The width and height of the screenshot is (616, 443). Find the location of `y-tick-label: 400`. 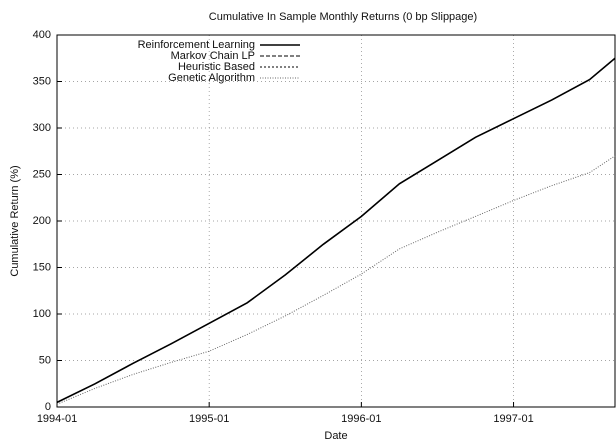

y-tick-label: 400 is located at coordinates (42, 35).